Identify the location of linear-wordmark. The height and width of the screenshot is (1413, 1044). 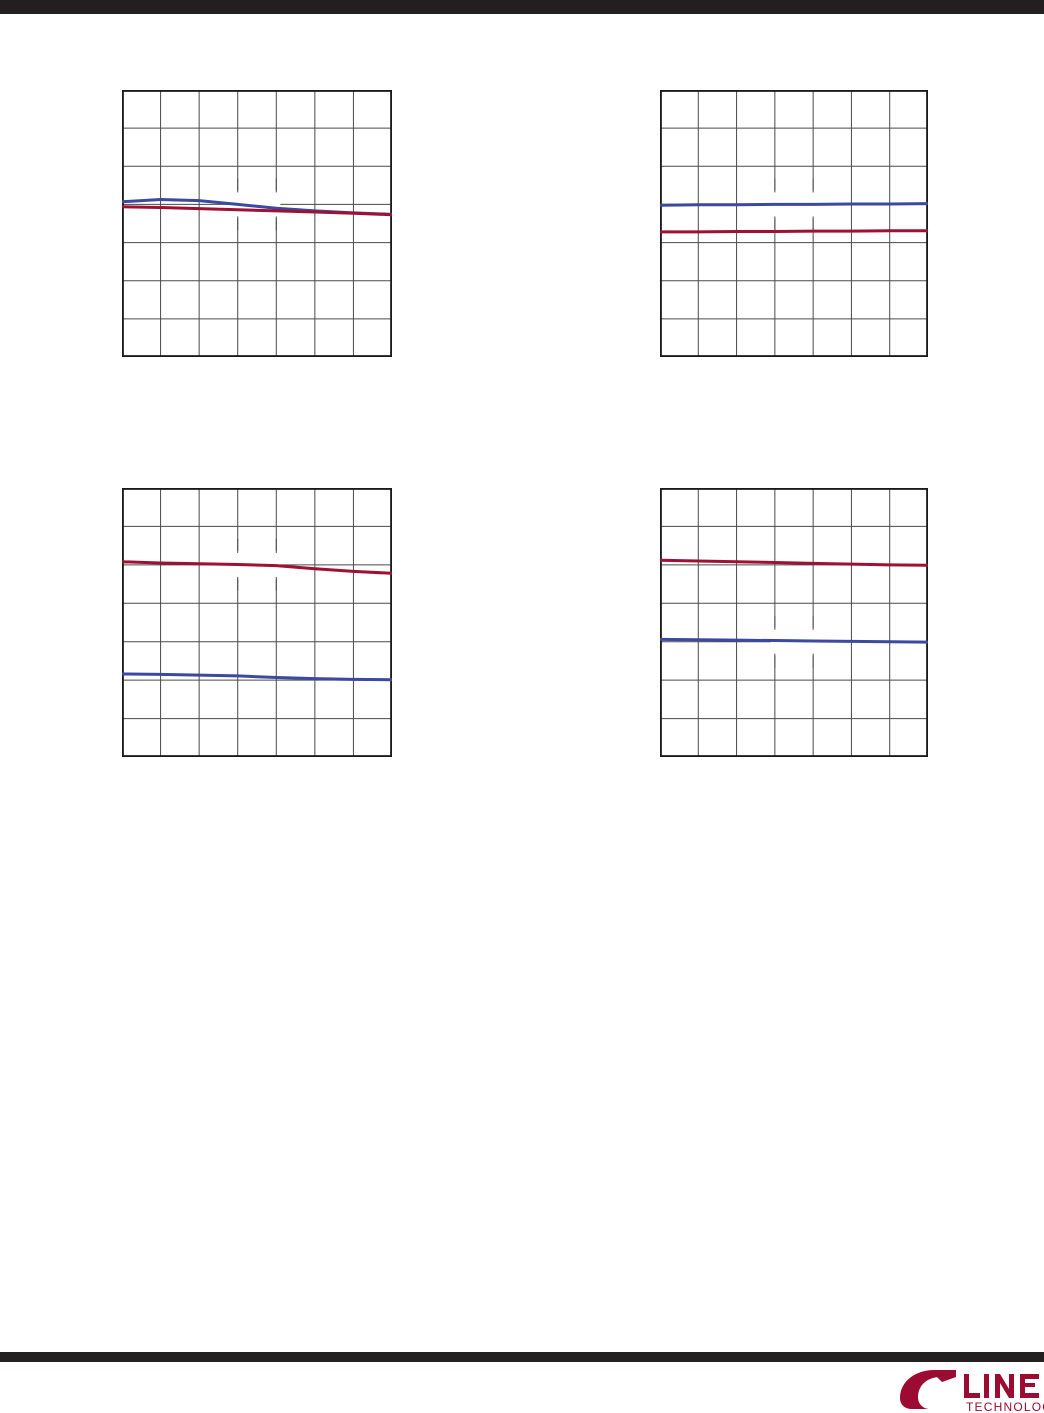
(1001, 1386).